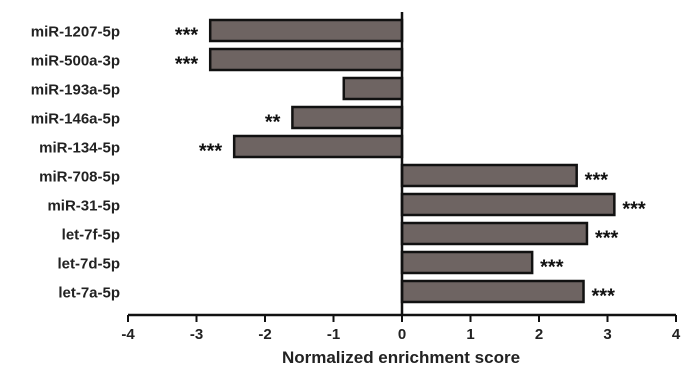 The image size is (681, 379). I want to click on bar-miR-134-5p, so click(318, 146).